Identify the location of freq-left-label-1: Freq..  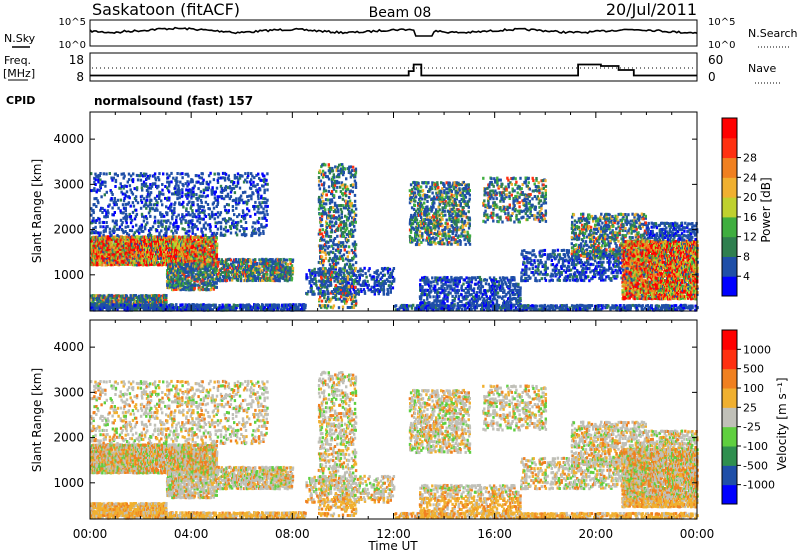
(17, 60).